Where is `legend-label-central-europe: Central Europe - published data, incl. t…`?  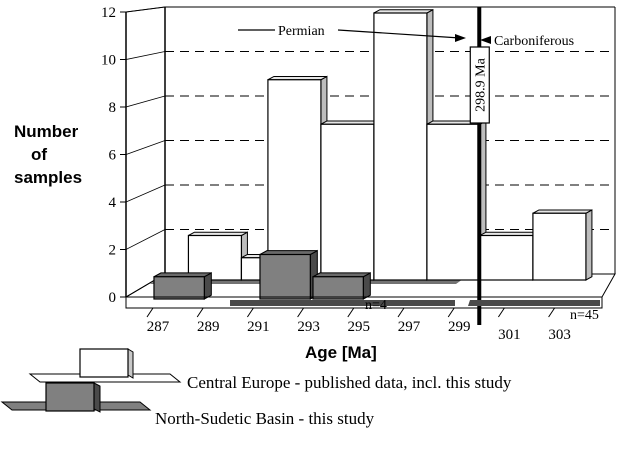
legend-label-central-europe: Central Europe - published data, incl. t… is located at coordinates (349, 382).